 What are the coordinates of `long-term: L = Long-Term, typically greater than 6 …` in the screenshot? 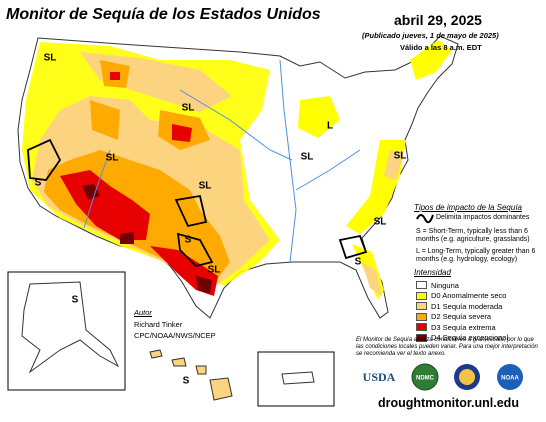 It's located at (476, 256).